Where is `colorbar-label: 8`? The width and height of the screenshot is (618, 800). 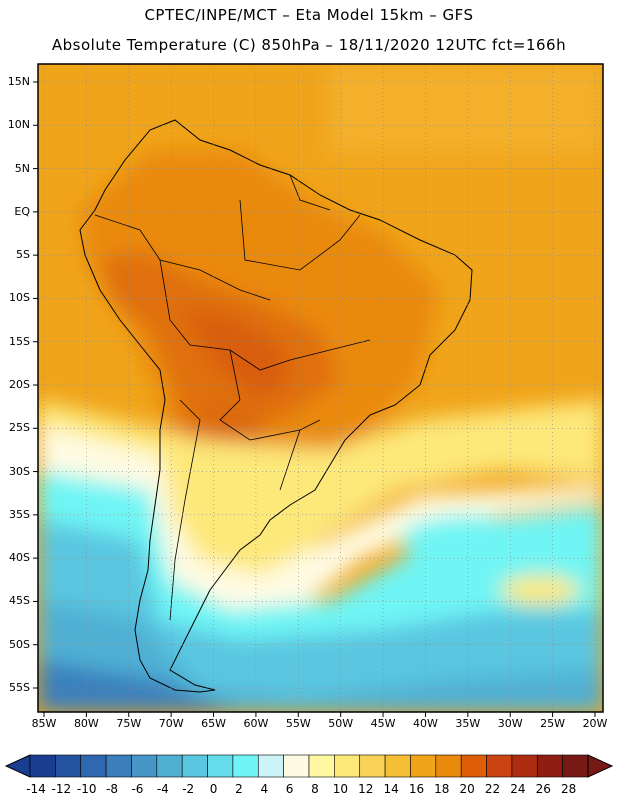 colorbar-label: 8 is located at coordinates (315, 789).